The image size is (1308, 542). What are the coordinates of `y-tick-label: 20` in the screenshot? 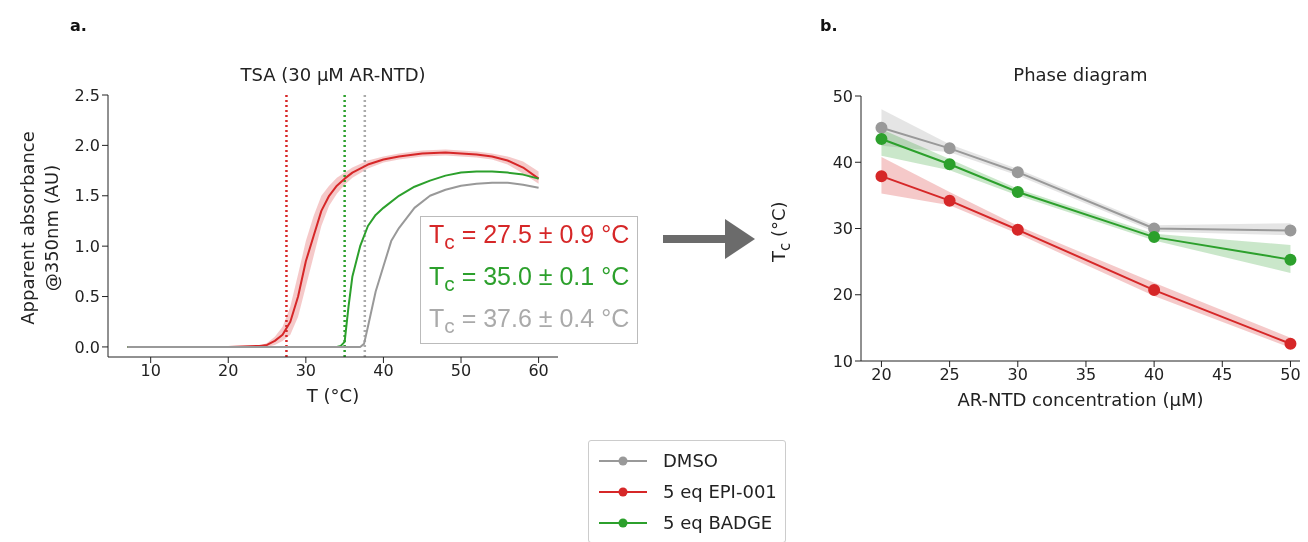 It's located at (842, 295).